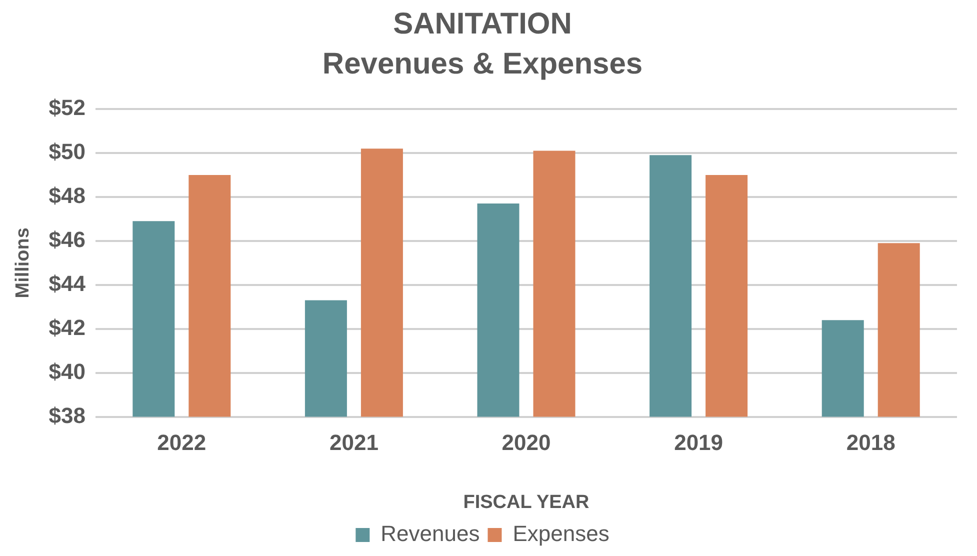  What do you see at coordinates (353, 443) in the screenshot?
I see `x-tick-label: 2021` at bounding box center [353, 443].